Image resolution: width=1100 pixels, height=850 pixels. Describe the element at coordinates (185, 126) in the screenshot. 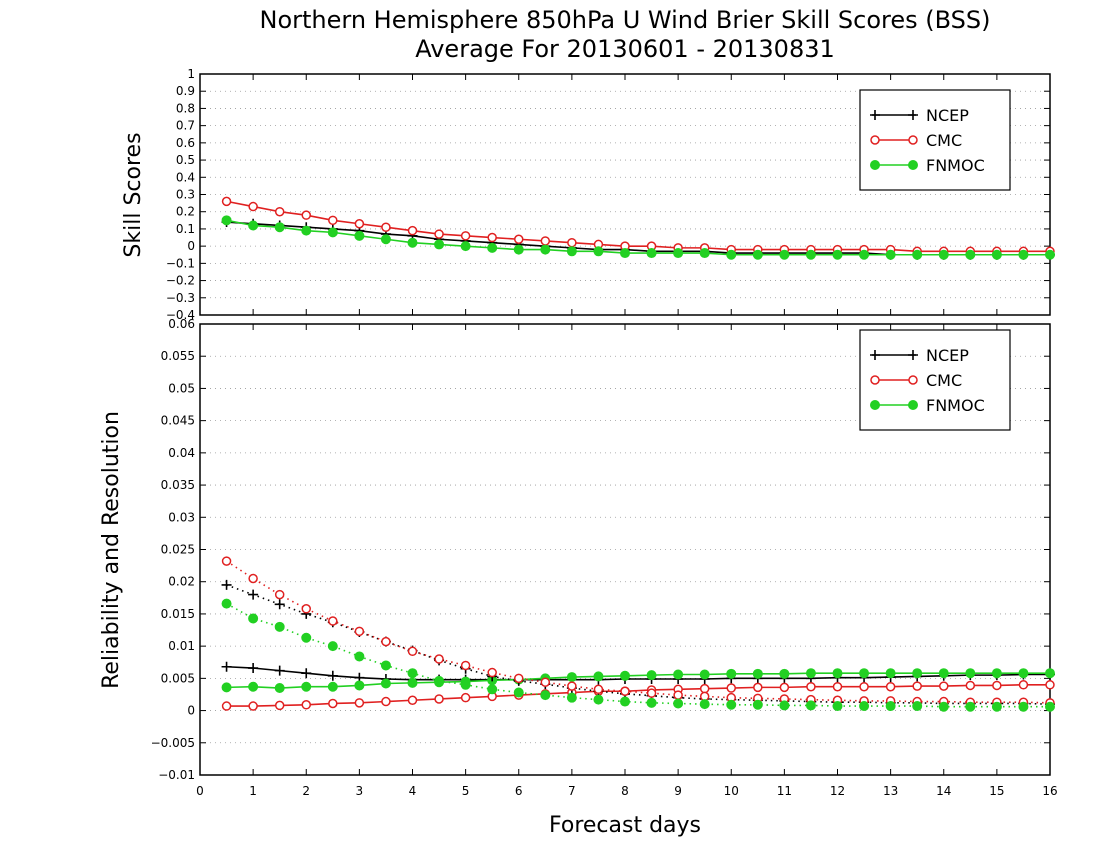

I see `top-y-tick-label: 0.7` at that location.